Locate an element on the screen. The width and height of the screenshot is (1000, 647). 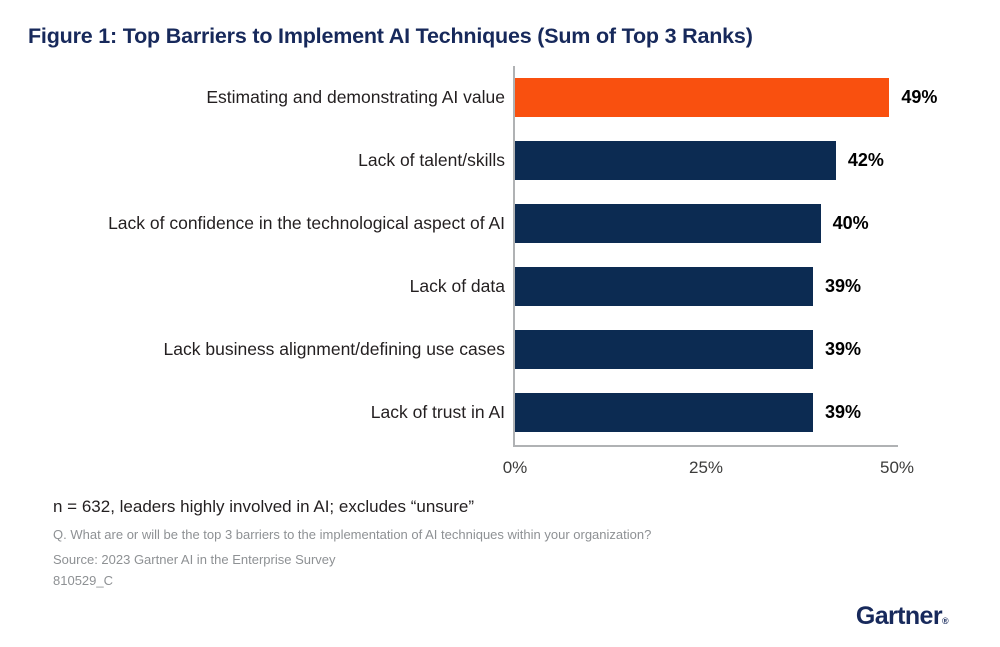
bar-row: Lack of talent/skills 42% is located at coordinates (500, 160).